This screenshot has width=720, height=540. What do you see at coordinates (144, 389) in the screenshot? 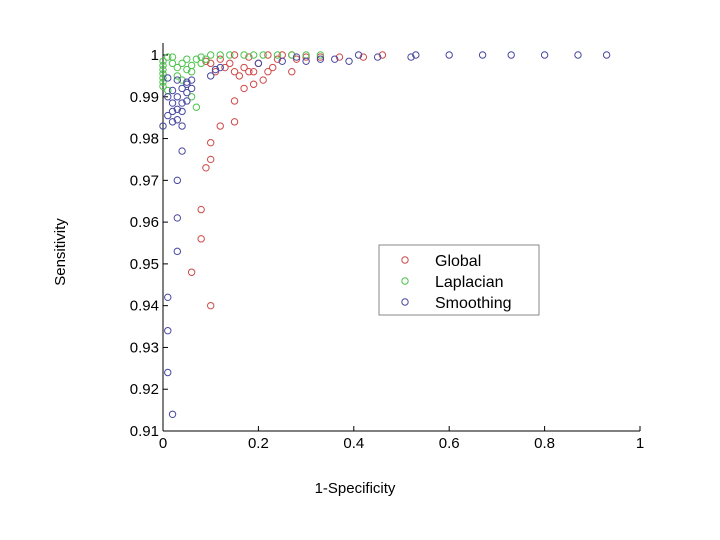
I see `y-tick-label: 0.92` at bounding box center [144, 389].